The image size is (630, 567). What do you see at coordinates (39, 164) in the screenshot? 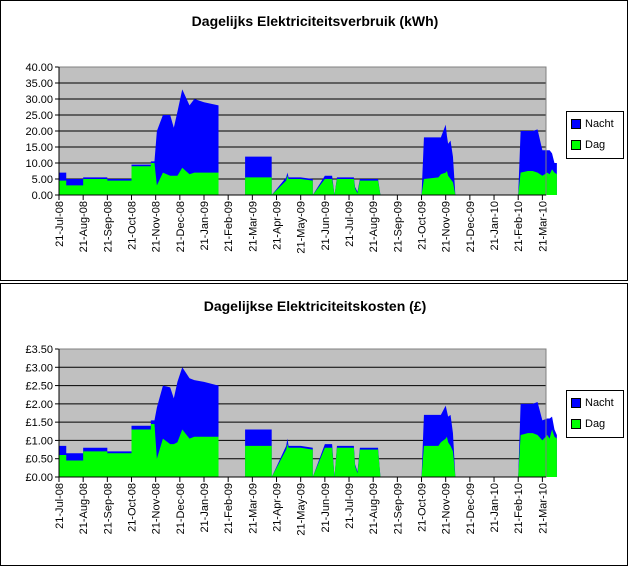
I see `y-tick-label: 10.00` at bounding box center [39, 164].